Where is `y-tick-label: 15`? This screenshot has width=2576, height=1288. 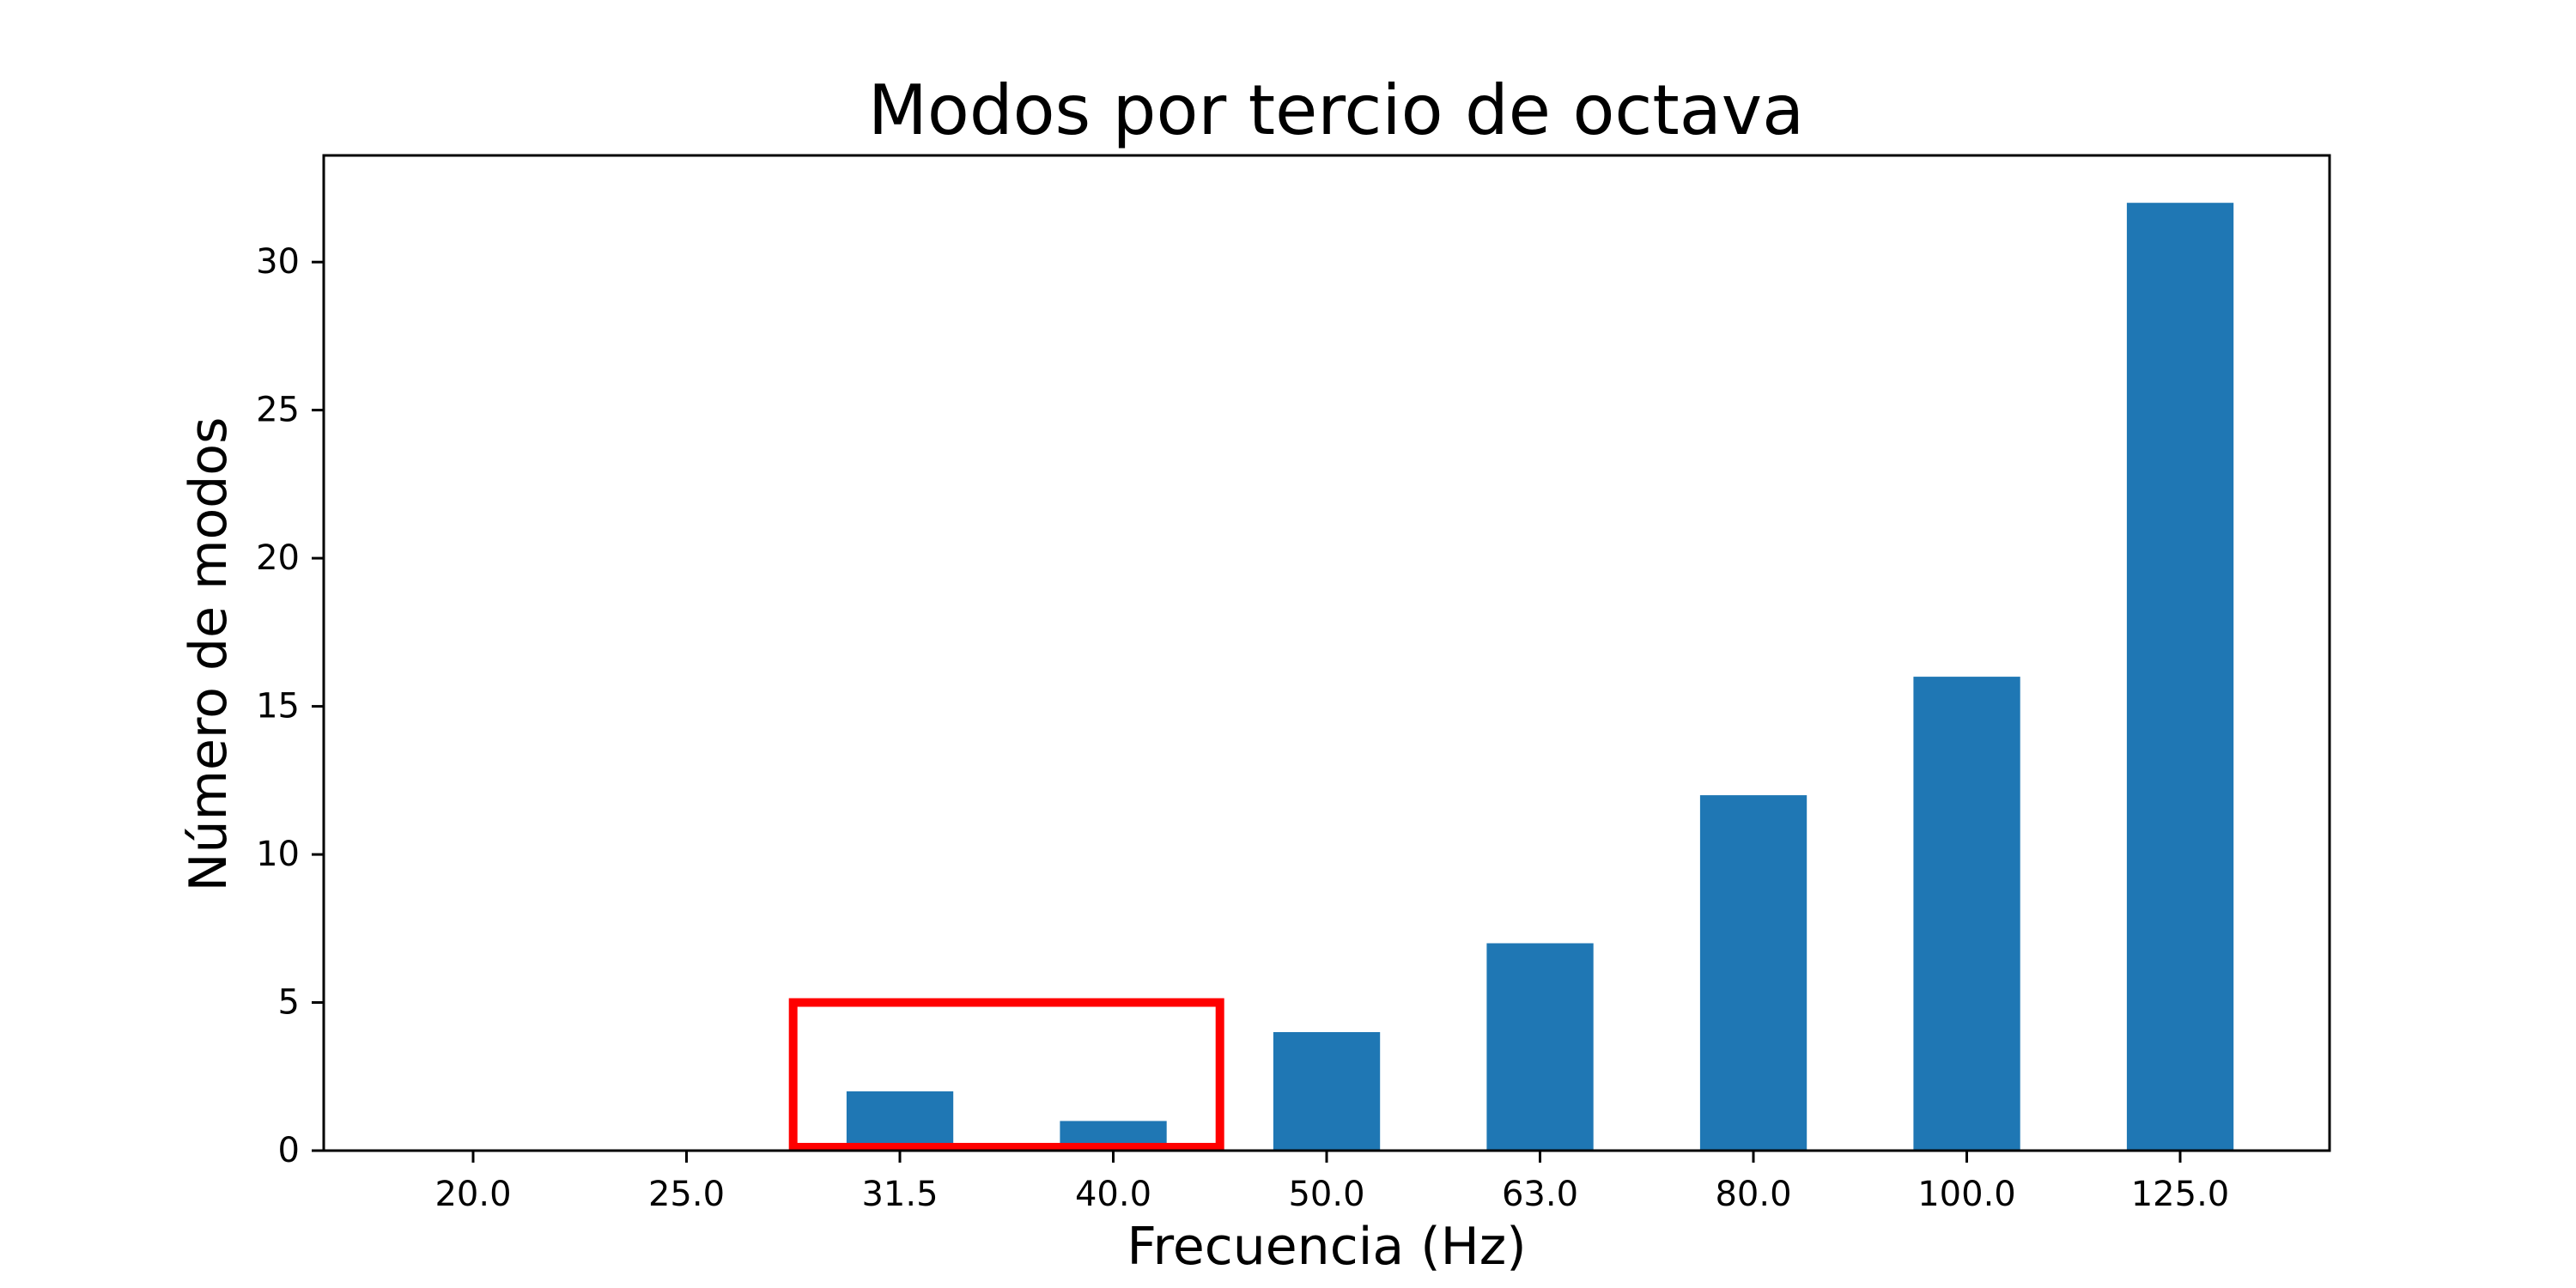 y-tick-label: 15 is located at coordinates (278, 706).